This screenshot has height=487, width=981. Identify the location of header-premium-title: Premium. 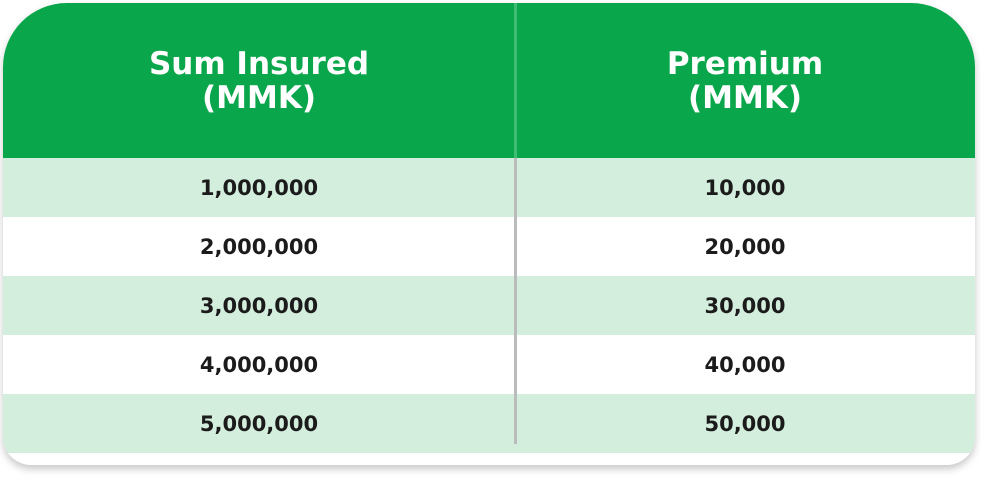
(745, 63).